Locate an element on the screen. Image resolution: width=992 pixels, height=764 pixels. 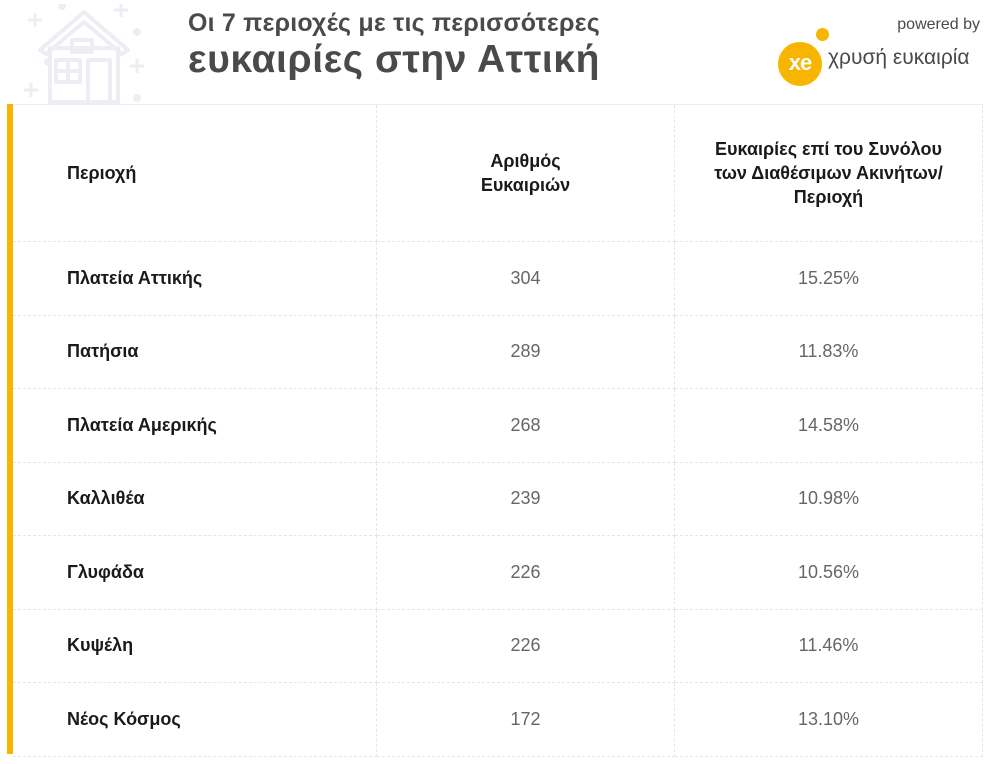
cell-share: 10.98% is located at coordinates (828, 498).